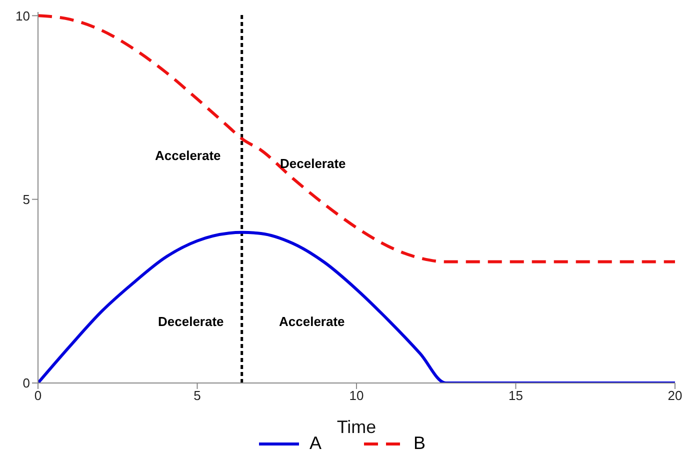  Describe the element at coordinates (38, 396) in the screenshot. I see `x-tick-label: 0` at that location.